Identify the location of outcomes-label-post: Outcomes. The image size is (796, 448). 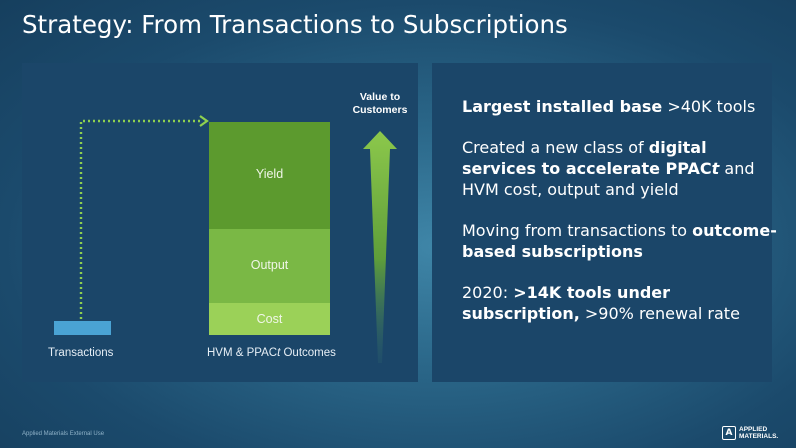
(308, 353).